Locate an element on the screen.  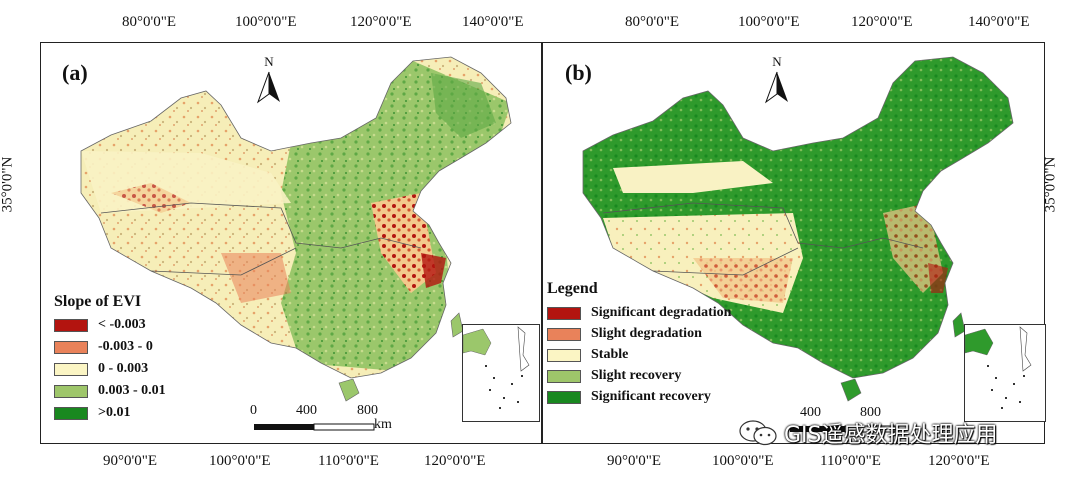
top-longitude-140-b: 140°0'0"E is located at coordinates (999, 22).